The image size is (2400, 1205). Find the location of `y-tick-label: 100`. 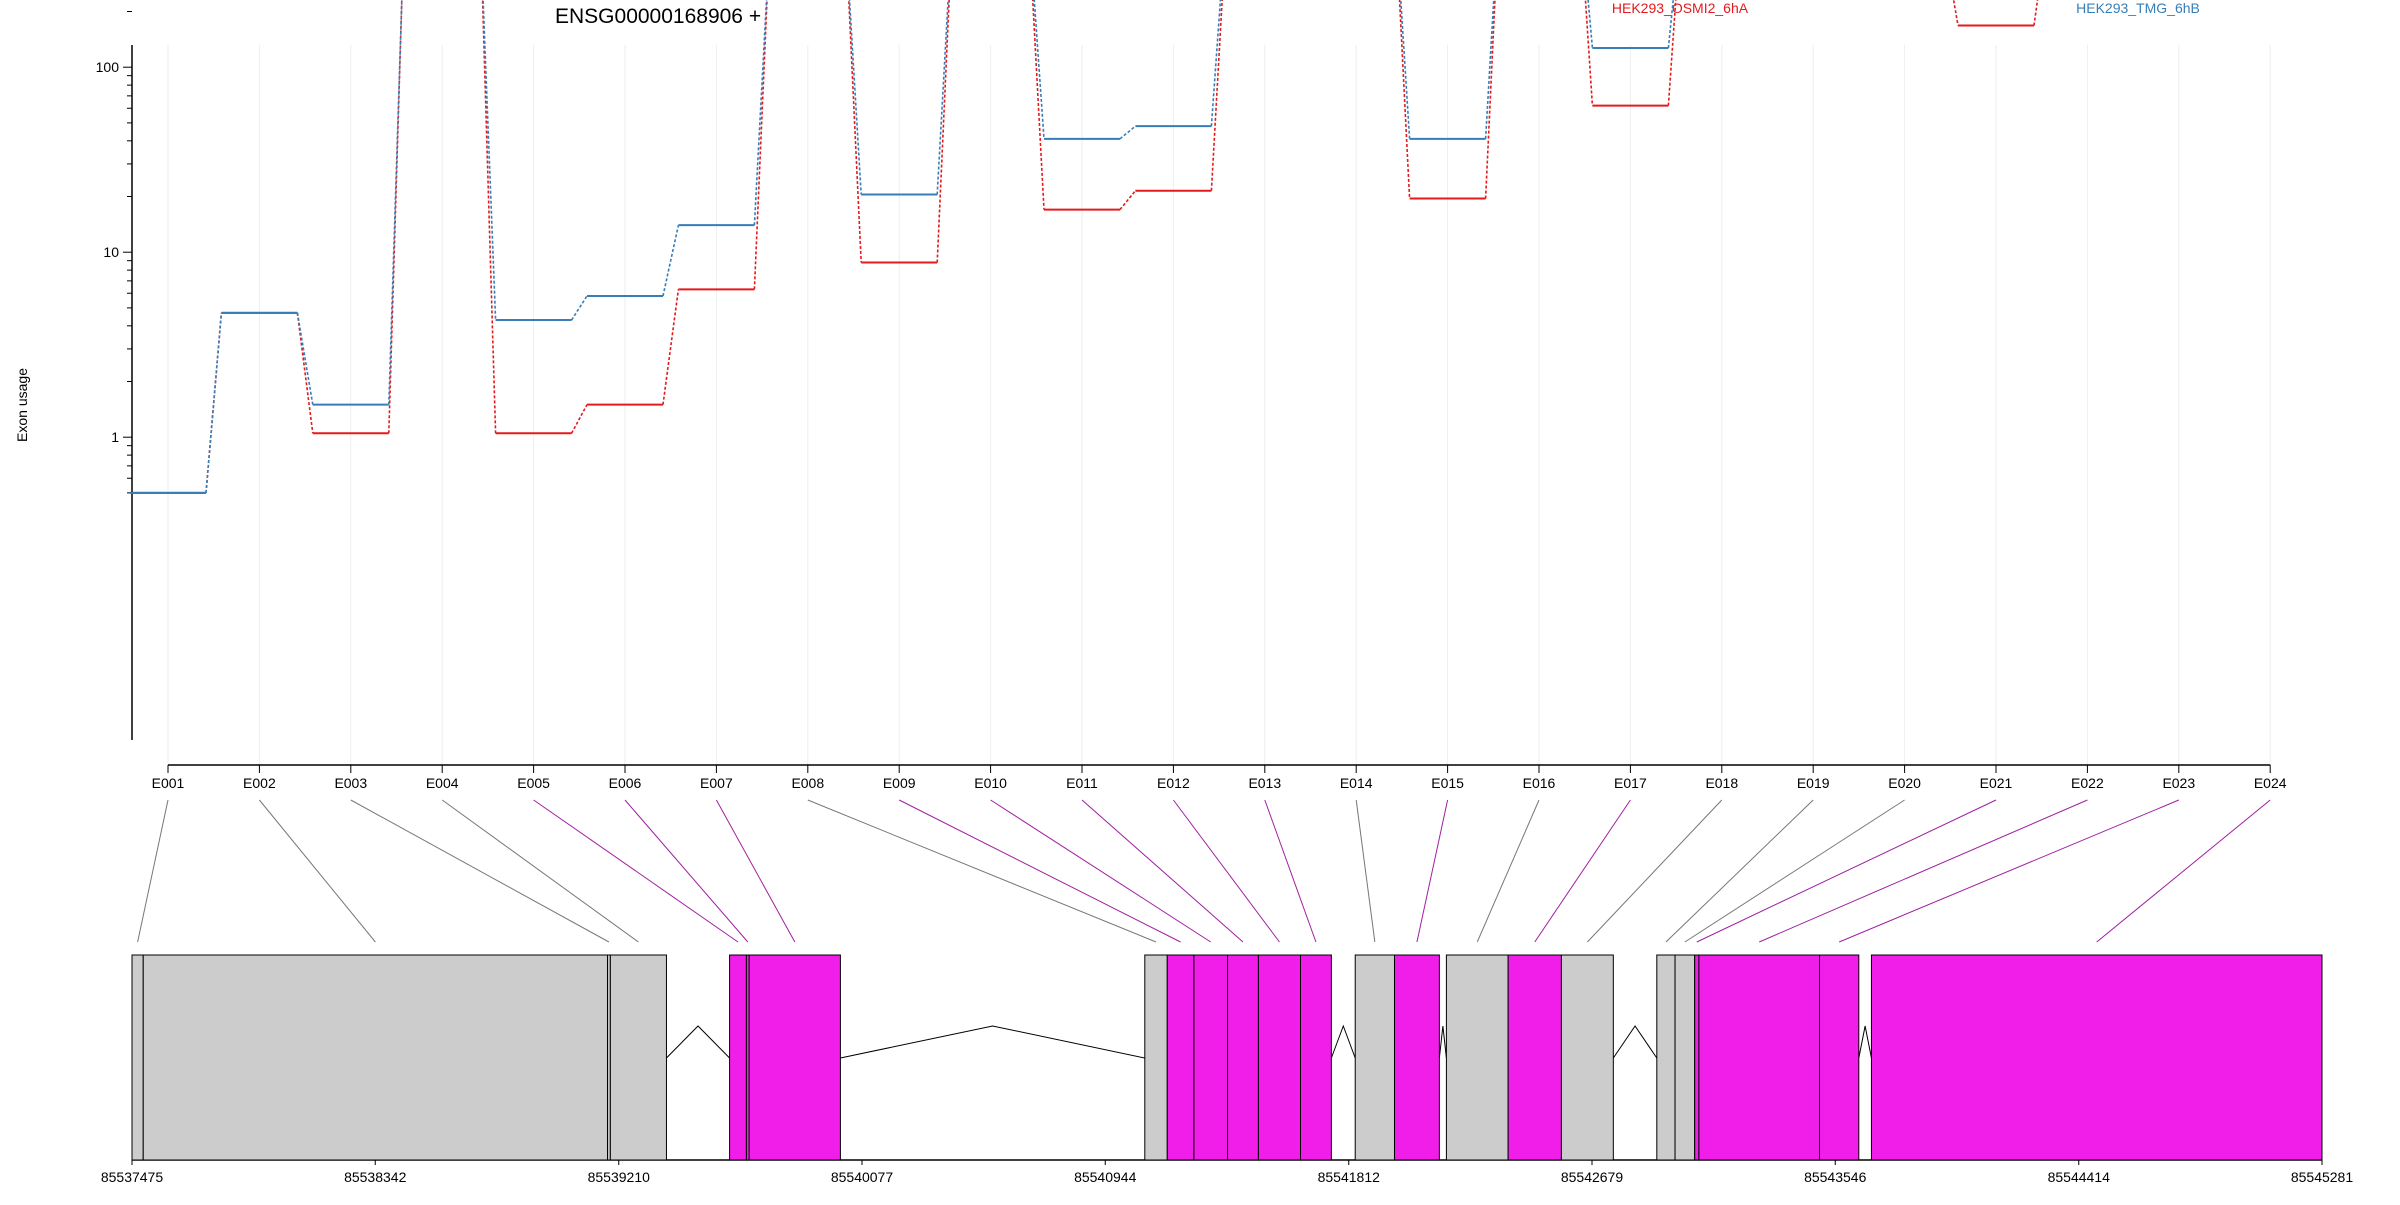

y-tick-label: 100 is located at coordinates (108, 67).